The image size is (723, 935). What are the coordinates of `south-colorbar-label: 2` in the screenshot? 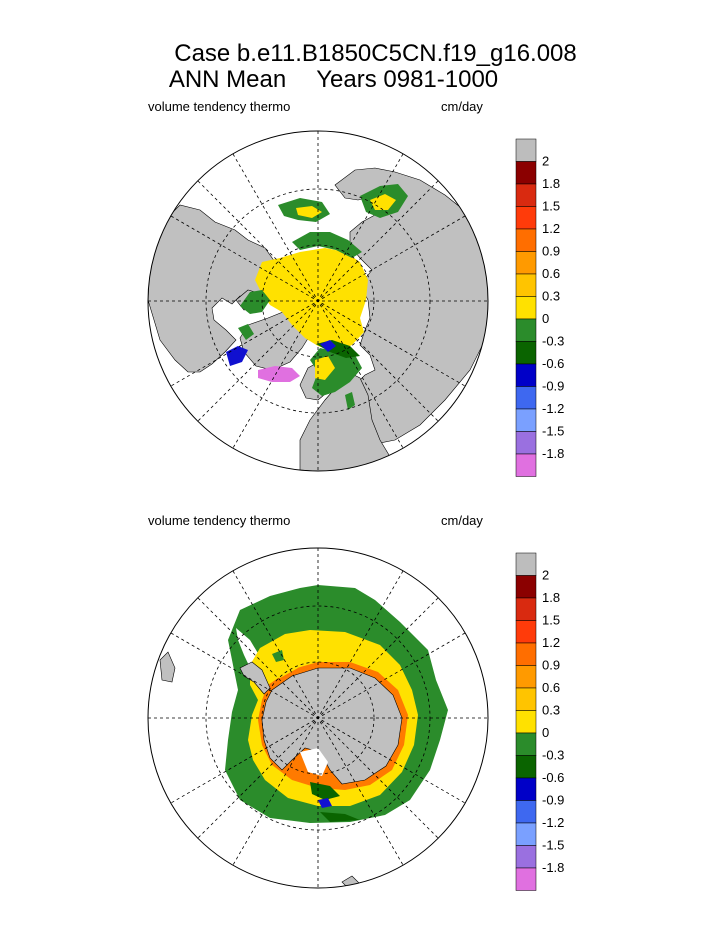 It's located at (545, 575).